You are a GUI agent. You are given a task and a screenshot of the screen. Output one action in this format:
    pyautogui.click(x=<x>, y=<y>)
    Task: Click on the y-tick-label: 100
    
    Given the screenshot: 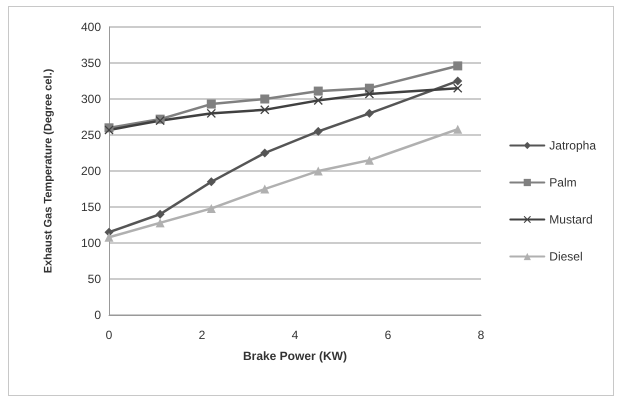 What is the action you would take?
    pyautogui.click(x=91, y=243)
    